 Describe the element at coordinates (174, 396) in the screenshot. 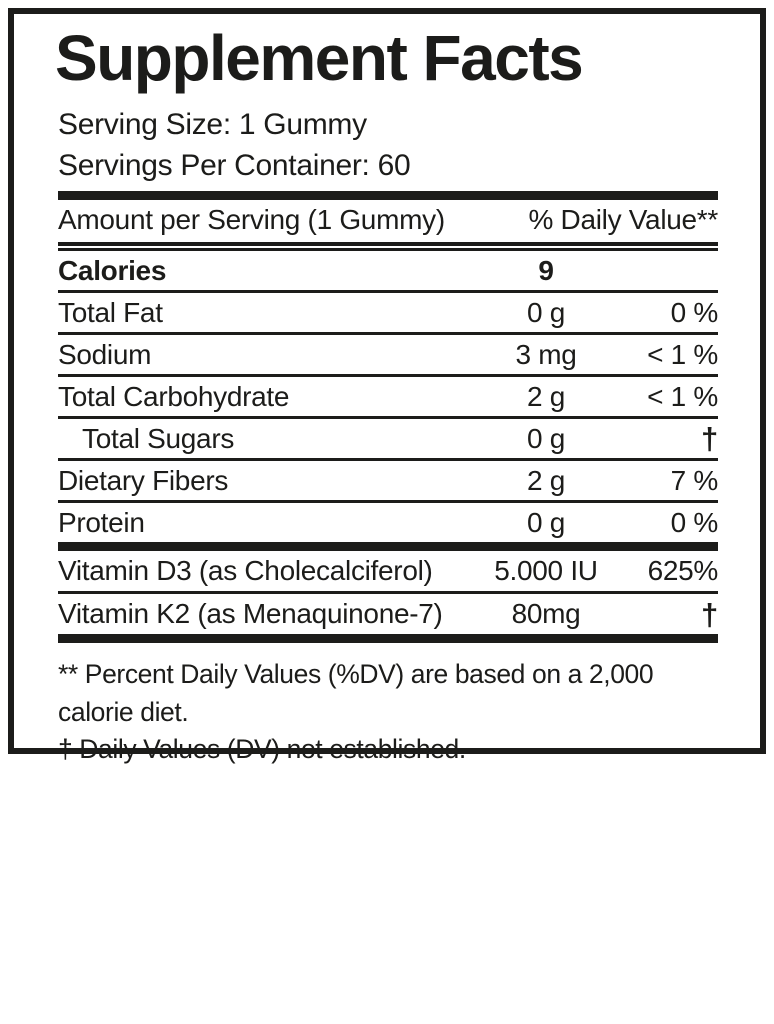

I see `nutrient-name: Total Carbohydrate` at that location.